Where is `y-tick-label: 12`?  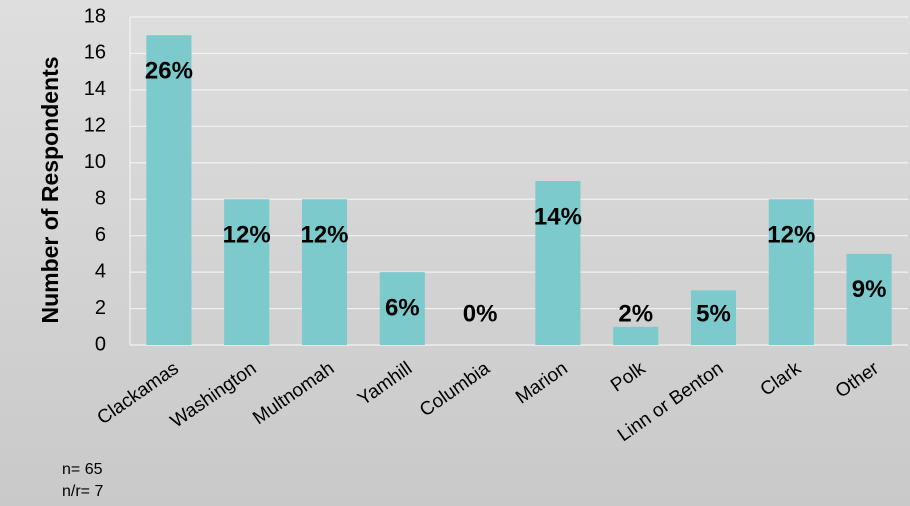
y-tick-label: 12 is located at coordinates (95, 126).